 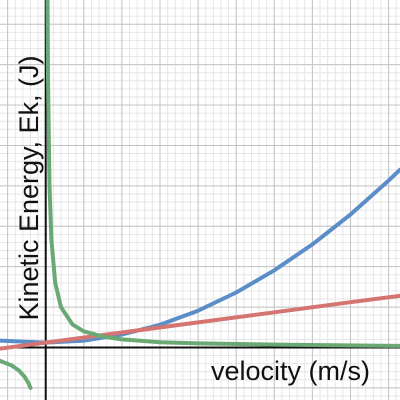 I want to click on series-line-linear, so click(x=200, y=322).